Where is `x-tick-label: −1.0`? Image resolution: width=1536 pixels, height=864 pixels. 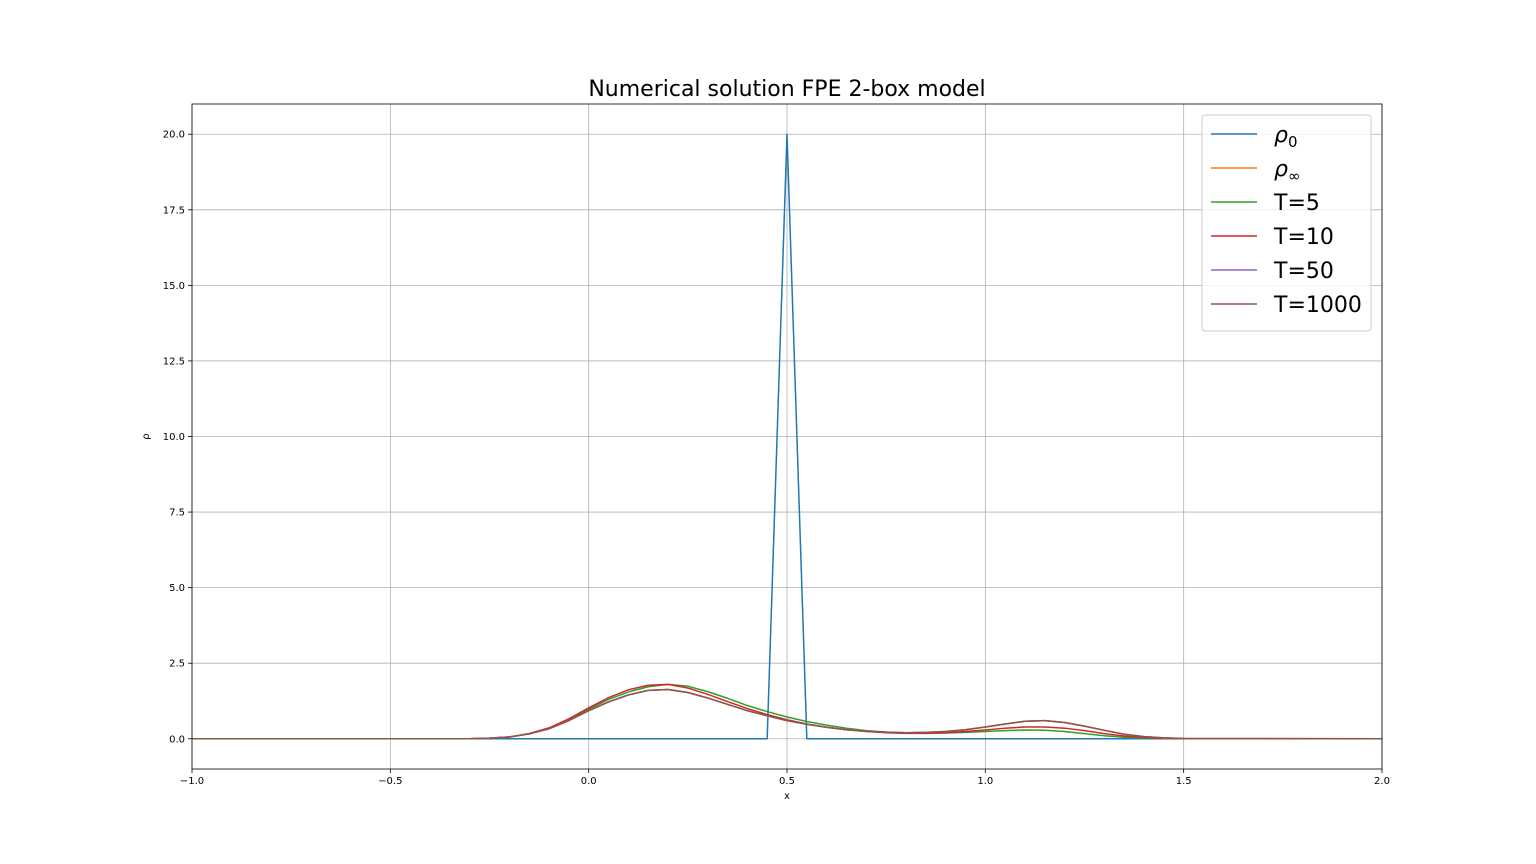 x-tick-label: −1.0 is located at coordinates (192, 781).